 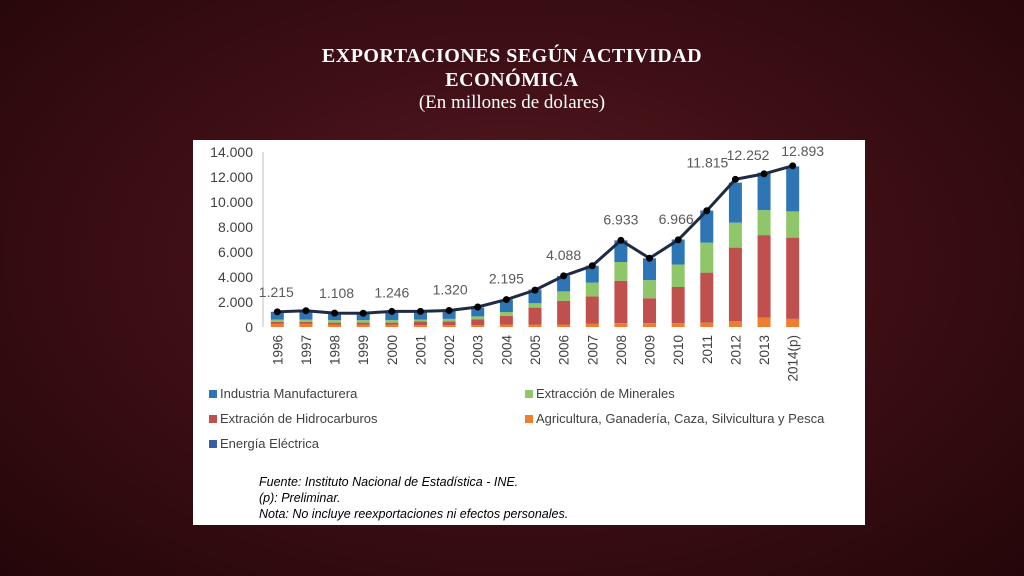 What do you see at coordinates (650, 350) in the screenshot?
I see `x-tick-label: 2009` at bounding box center [650, 350].